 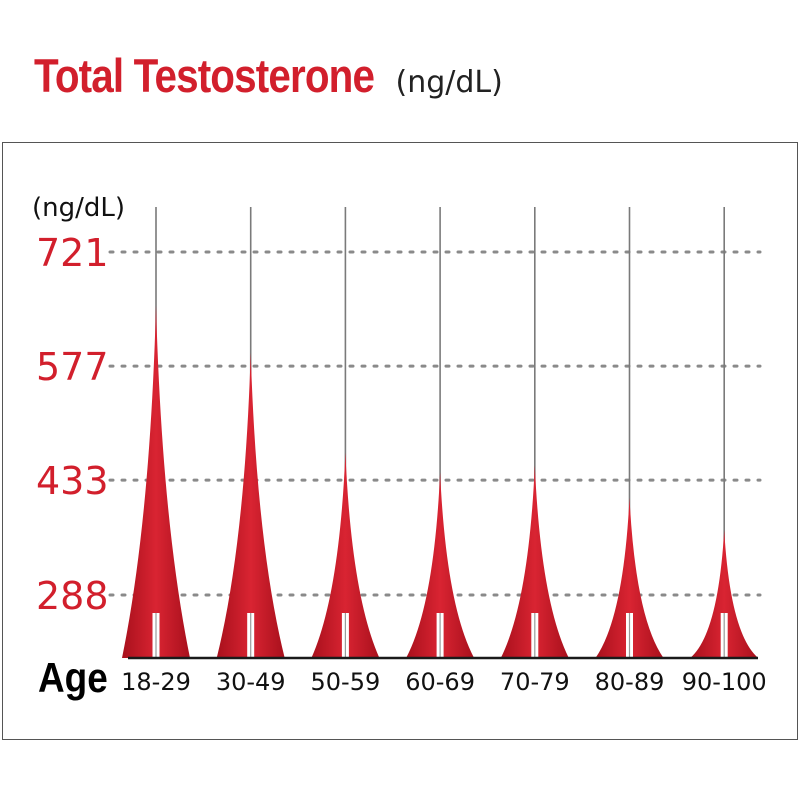 What do you see at coordinates (630, 682) in the screenshot?
I see `x-tick-label-80-89: 80-89` at bounding box center [630, 682].